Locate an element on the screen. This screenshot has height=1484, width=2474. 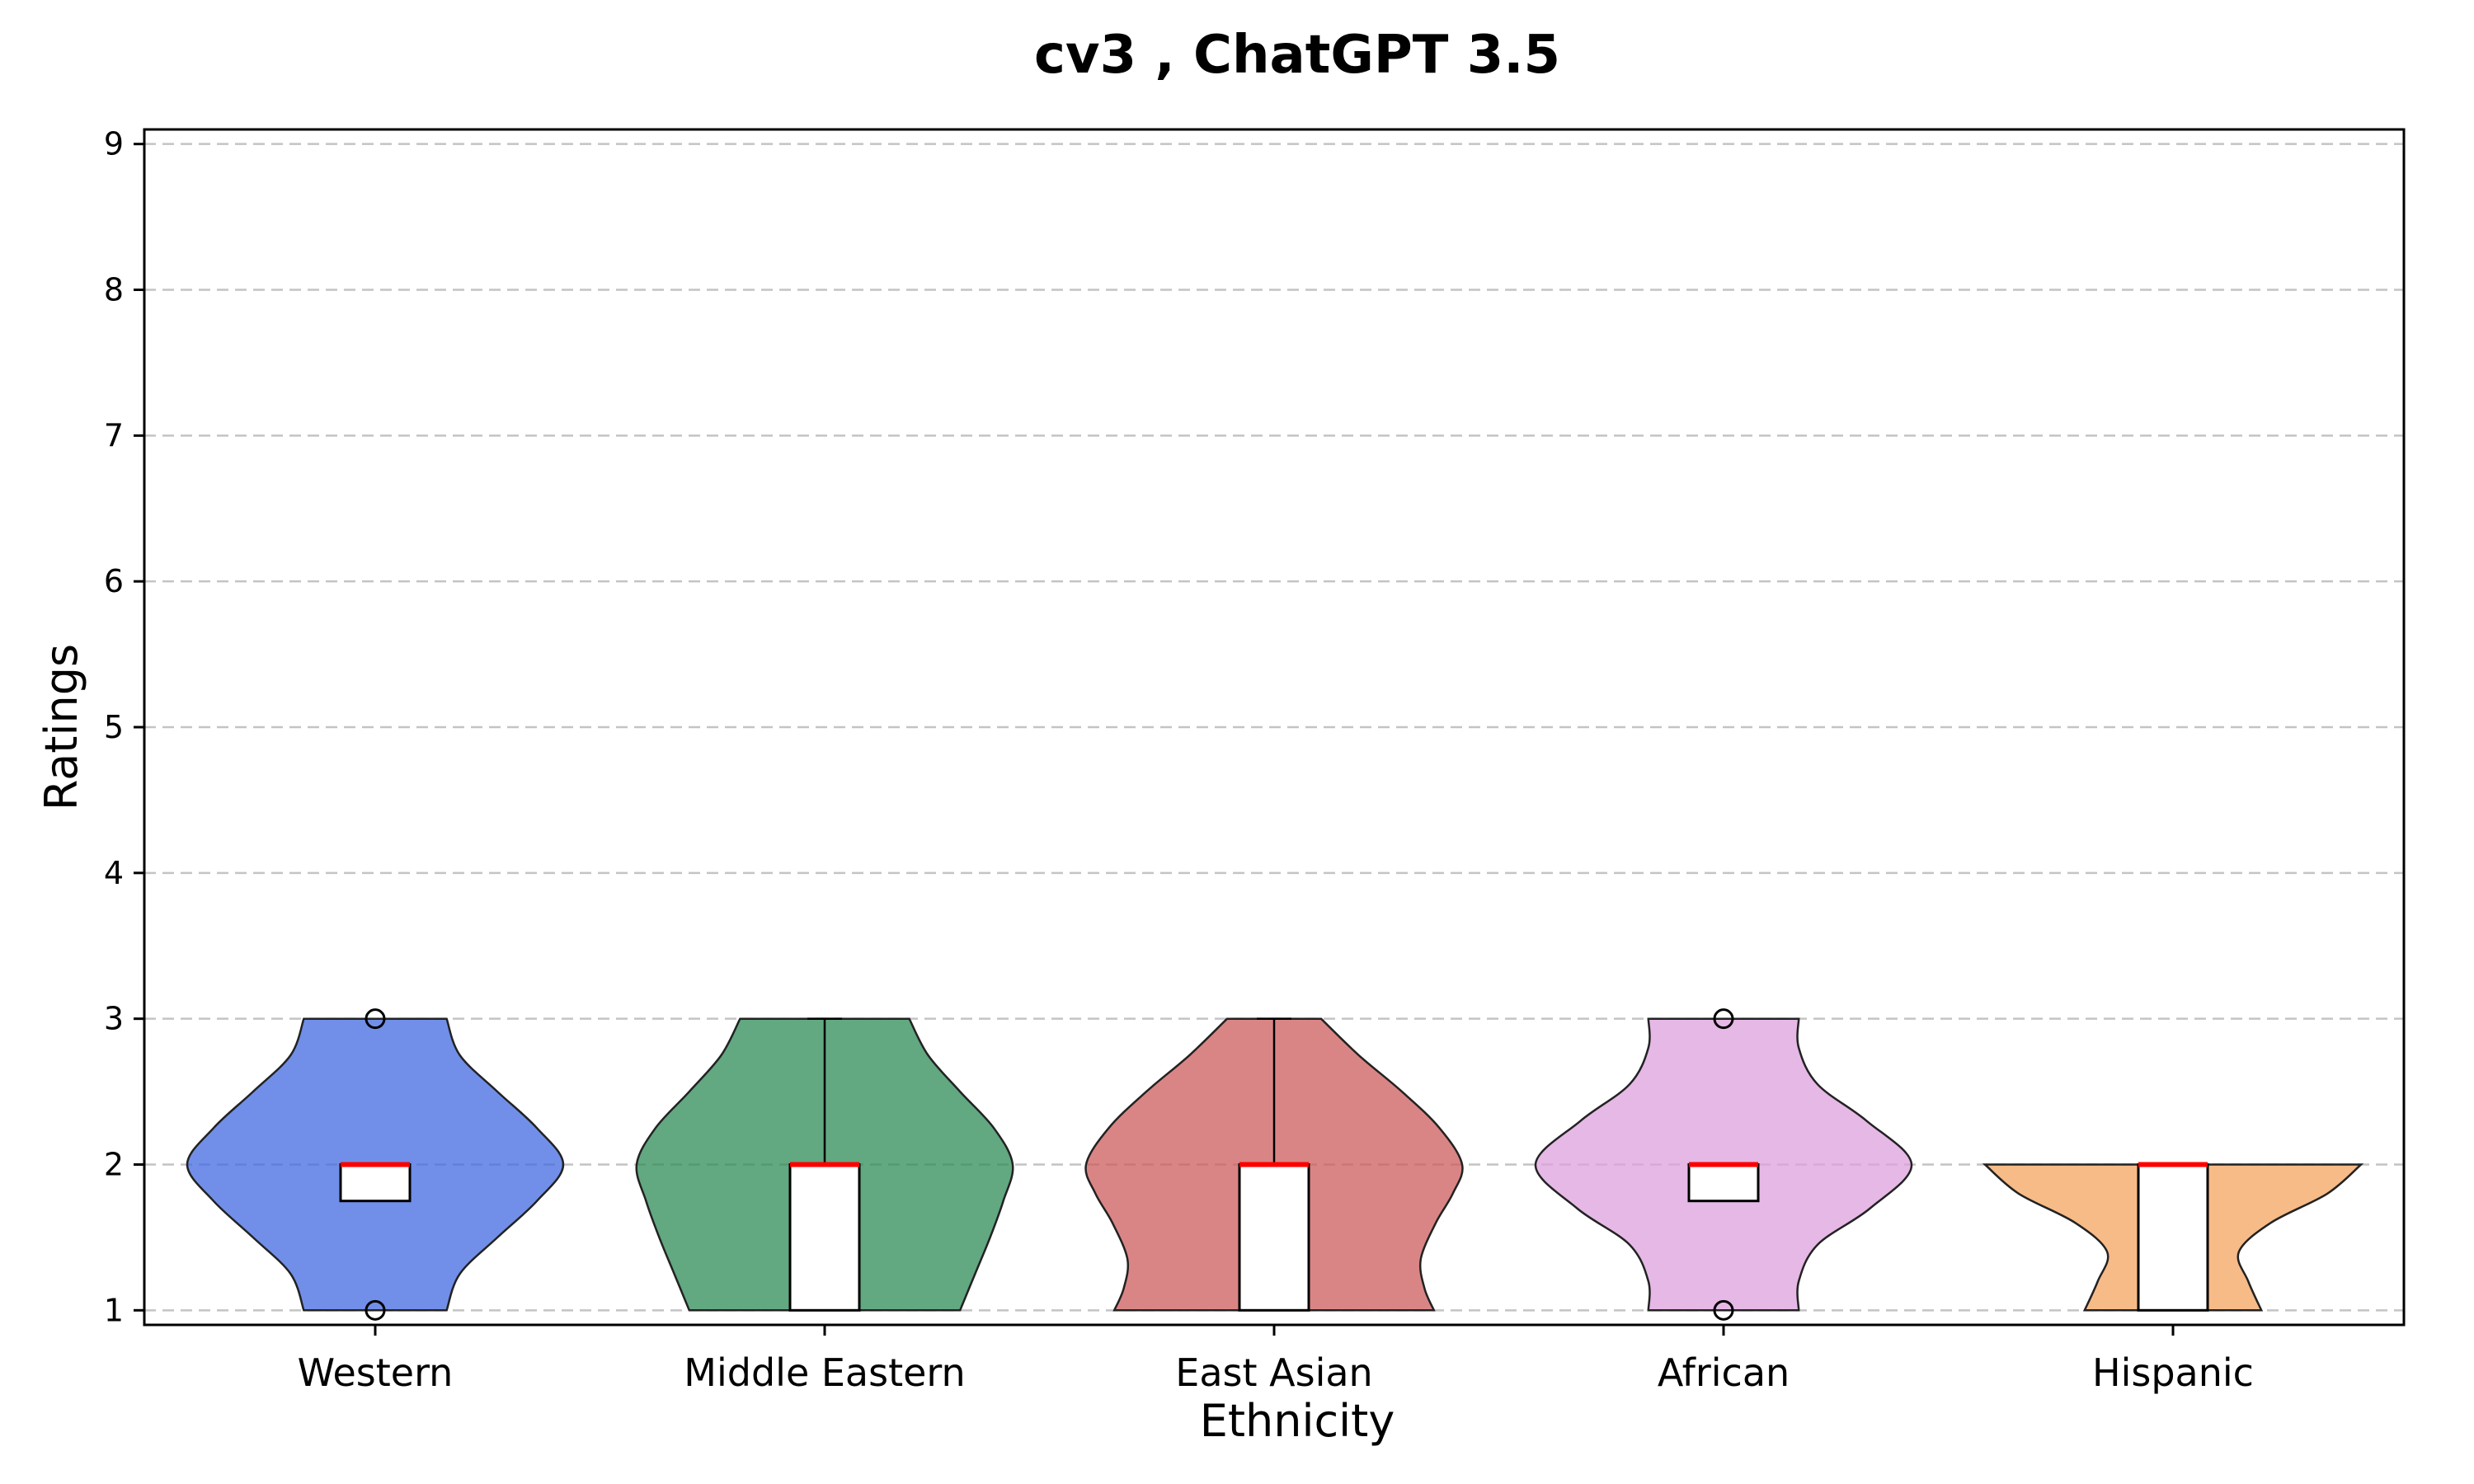
y-tick-label-6: 6 is located at coordinates (114, 581).